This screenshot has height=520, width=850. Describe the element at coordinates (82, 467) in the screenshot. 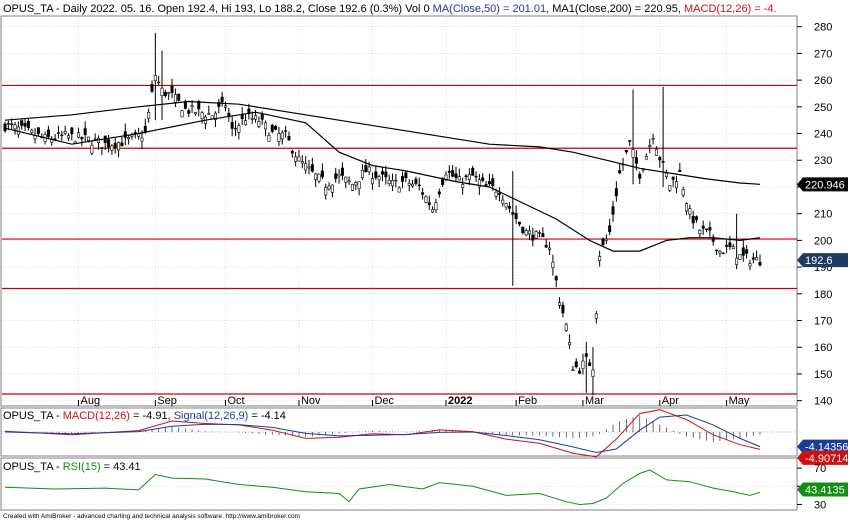

I see `rsi-title-rsi: RSI(15)` at that location.